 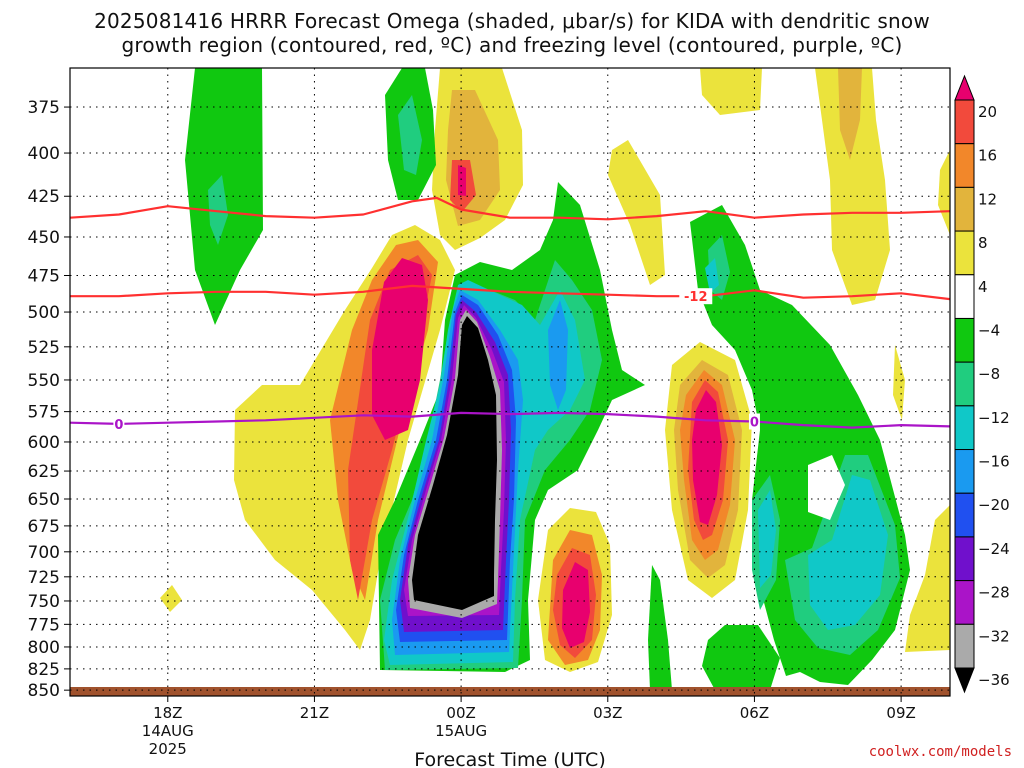 I want to click on x-tick-label: 00Z, so click(x=460, y=713).